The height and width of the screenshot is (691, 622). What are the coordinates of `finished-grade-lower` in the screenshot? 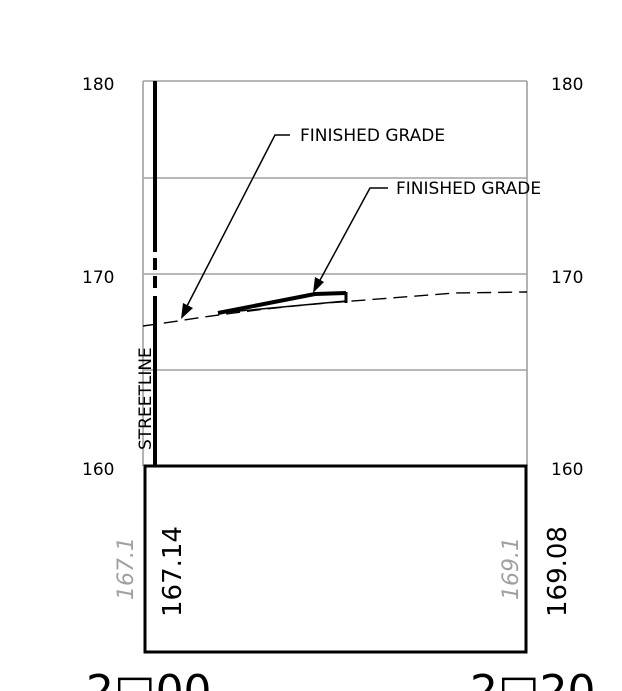 It's located at (282, 307).